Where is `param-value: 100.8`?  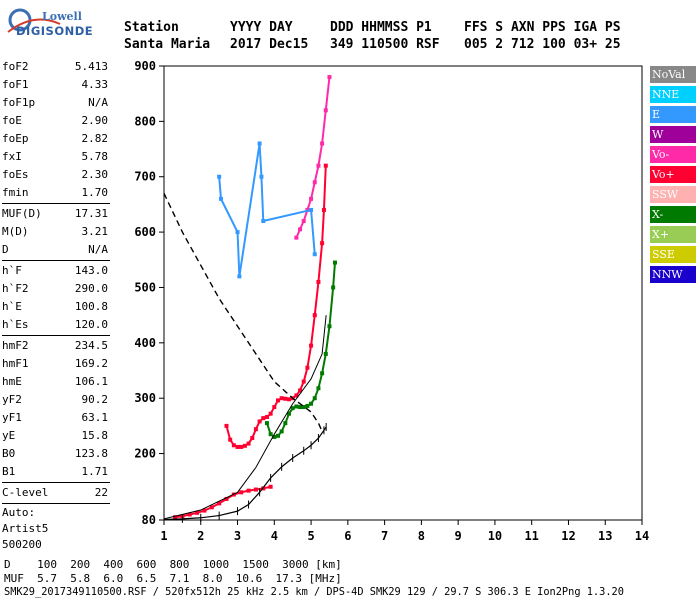 param-value: 100.8 is located at coordinates (91, 306).